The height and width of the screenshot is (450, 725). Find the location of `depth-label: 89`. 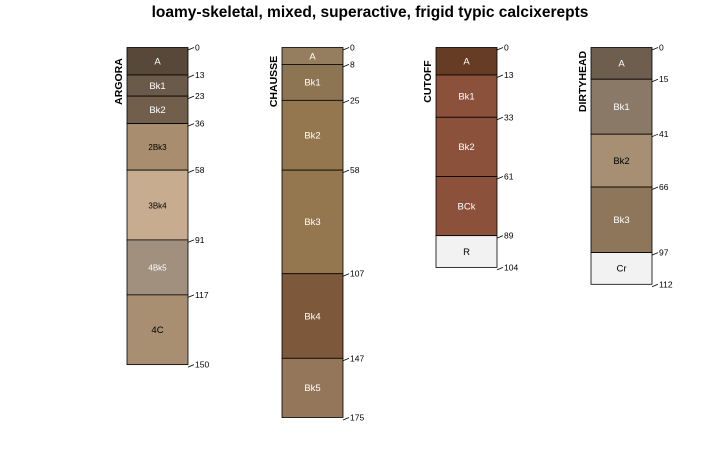

depth-label: 89 is located at coordinates (509, 236).